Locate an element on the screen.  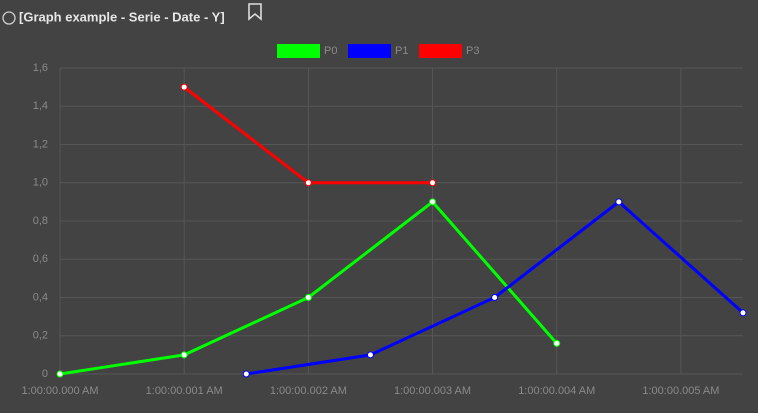
x-tick-label: 1:00:00.002 AM is located at coordinates (308, 391).